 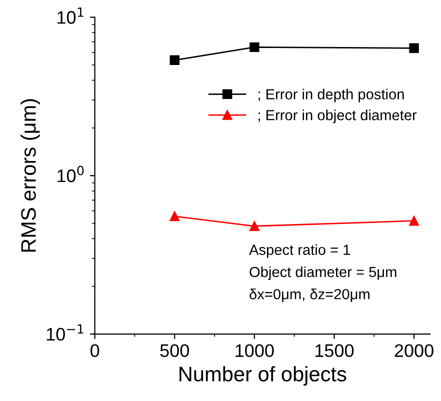 I want to click on annotation: Object diameter = 5μm, so click(x=323, y=273).